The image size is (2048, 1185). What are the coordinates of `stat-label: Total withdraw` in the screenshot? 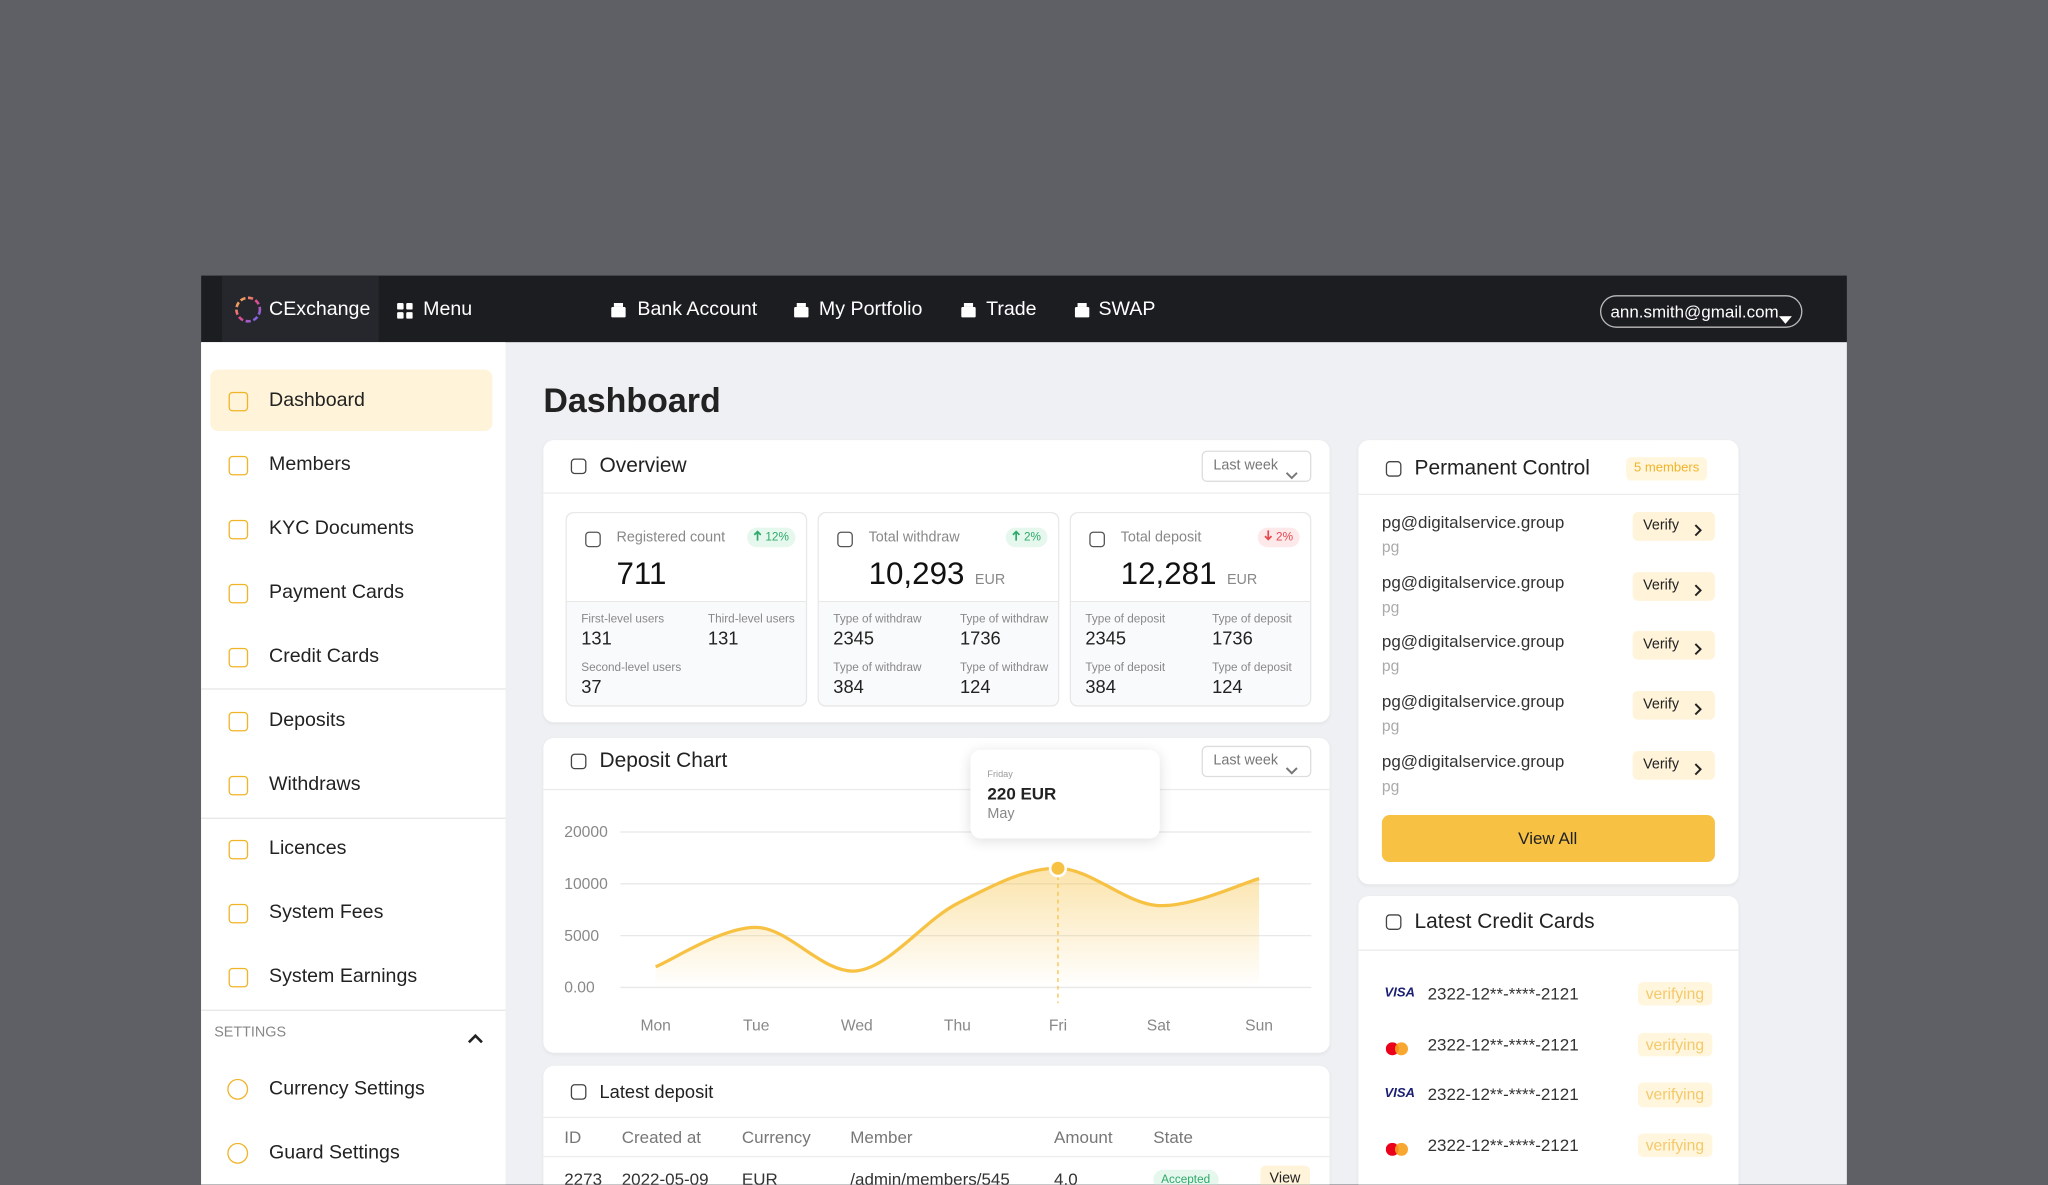 It's located at (914, 537).